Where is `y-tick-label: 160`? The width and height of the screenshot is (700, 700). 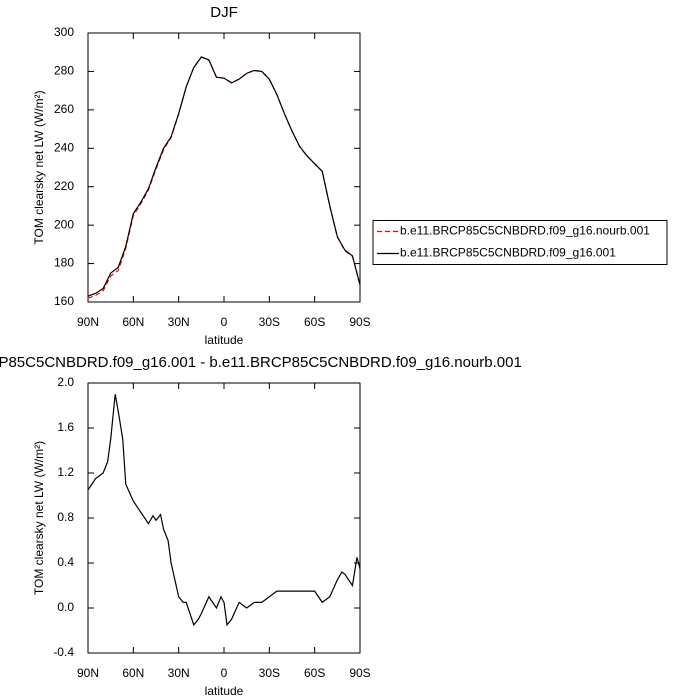
y-tick-label: 160 is located at coordinates (64, 301).